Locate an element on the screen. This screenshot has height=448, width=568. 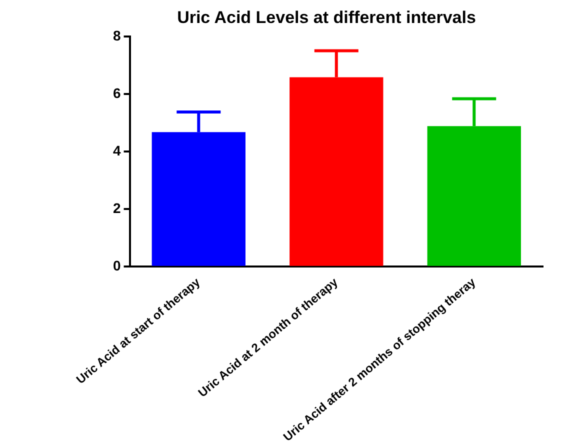
y-tick-label: 0 is located at coordinates (116, 265).